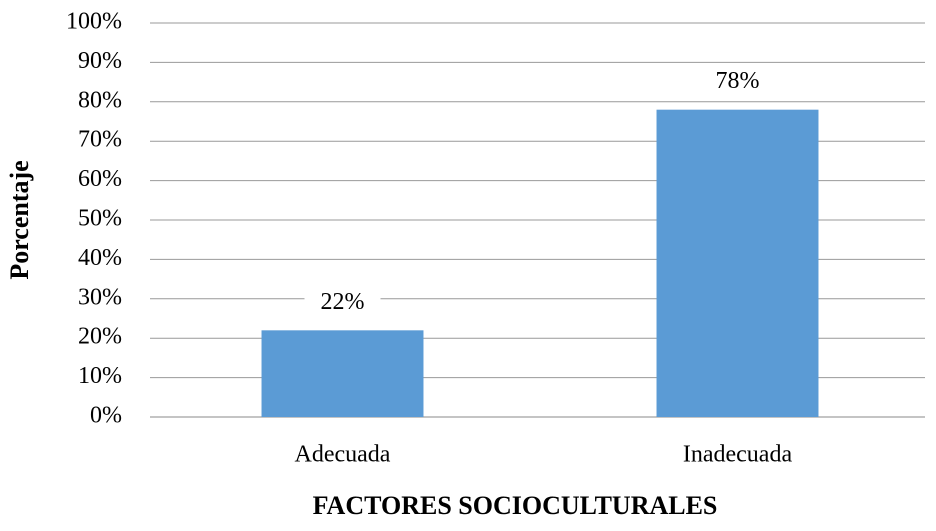  What do you see at coordinates (100, 258) in the screenshot?
I see `y-tick-label: 40%` at bounding box center [100, 258].